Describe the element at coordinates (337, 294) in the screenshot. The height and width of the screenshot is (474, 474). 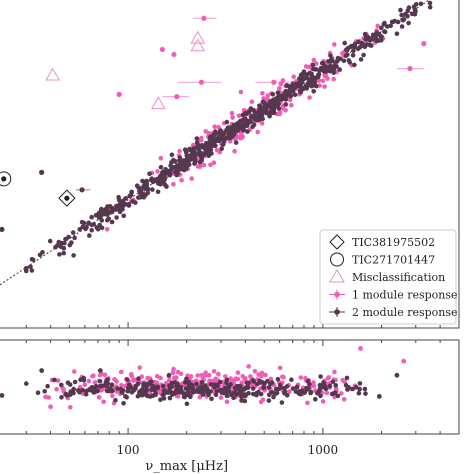
I see `legend-dot-icon` at that location.